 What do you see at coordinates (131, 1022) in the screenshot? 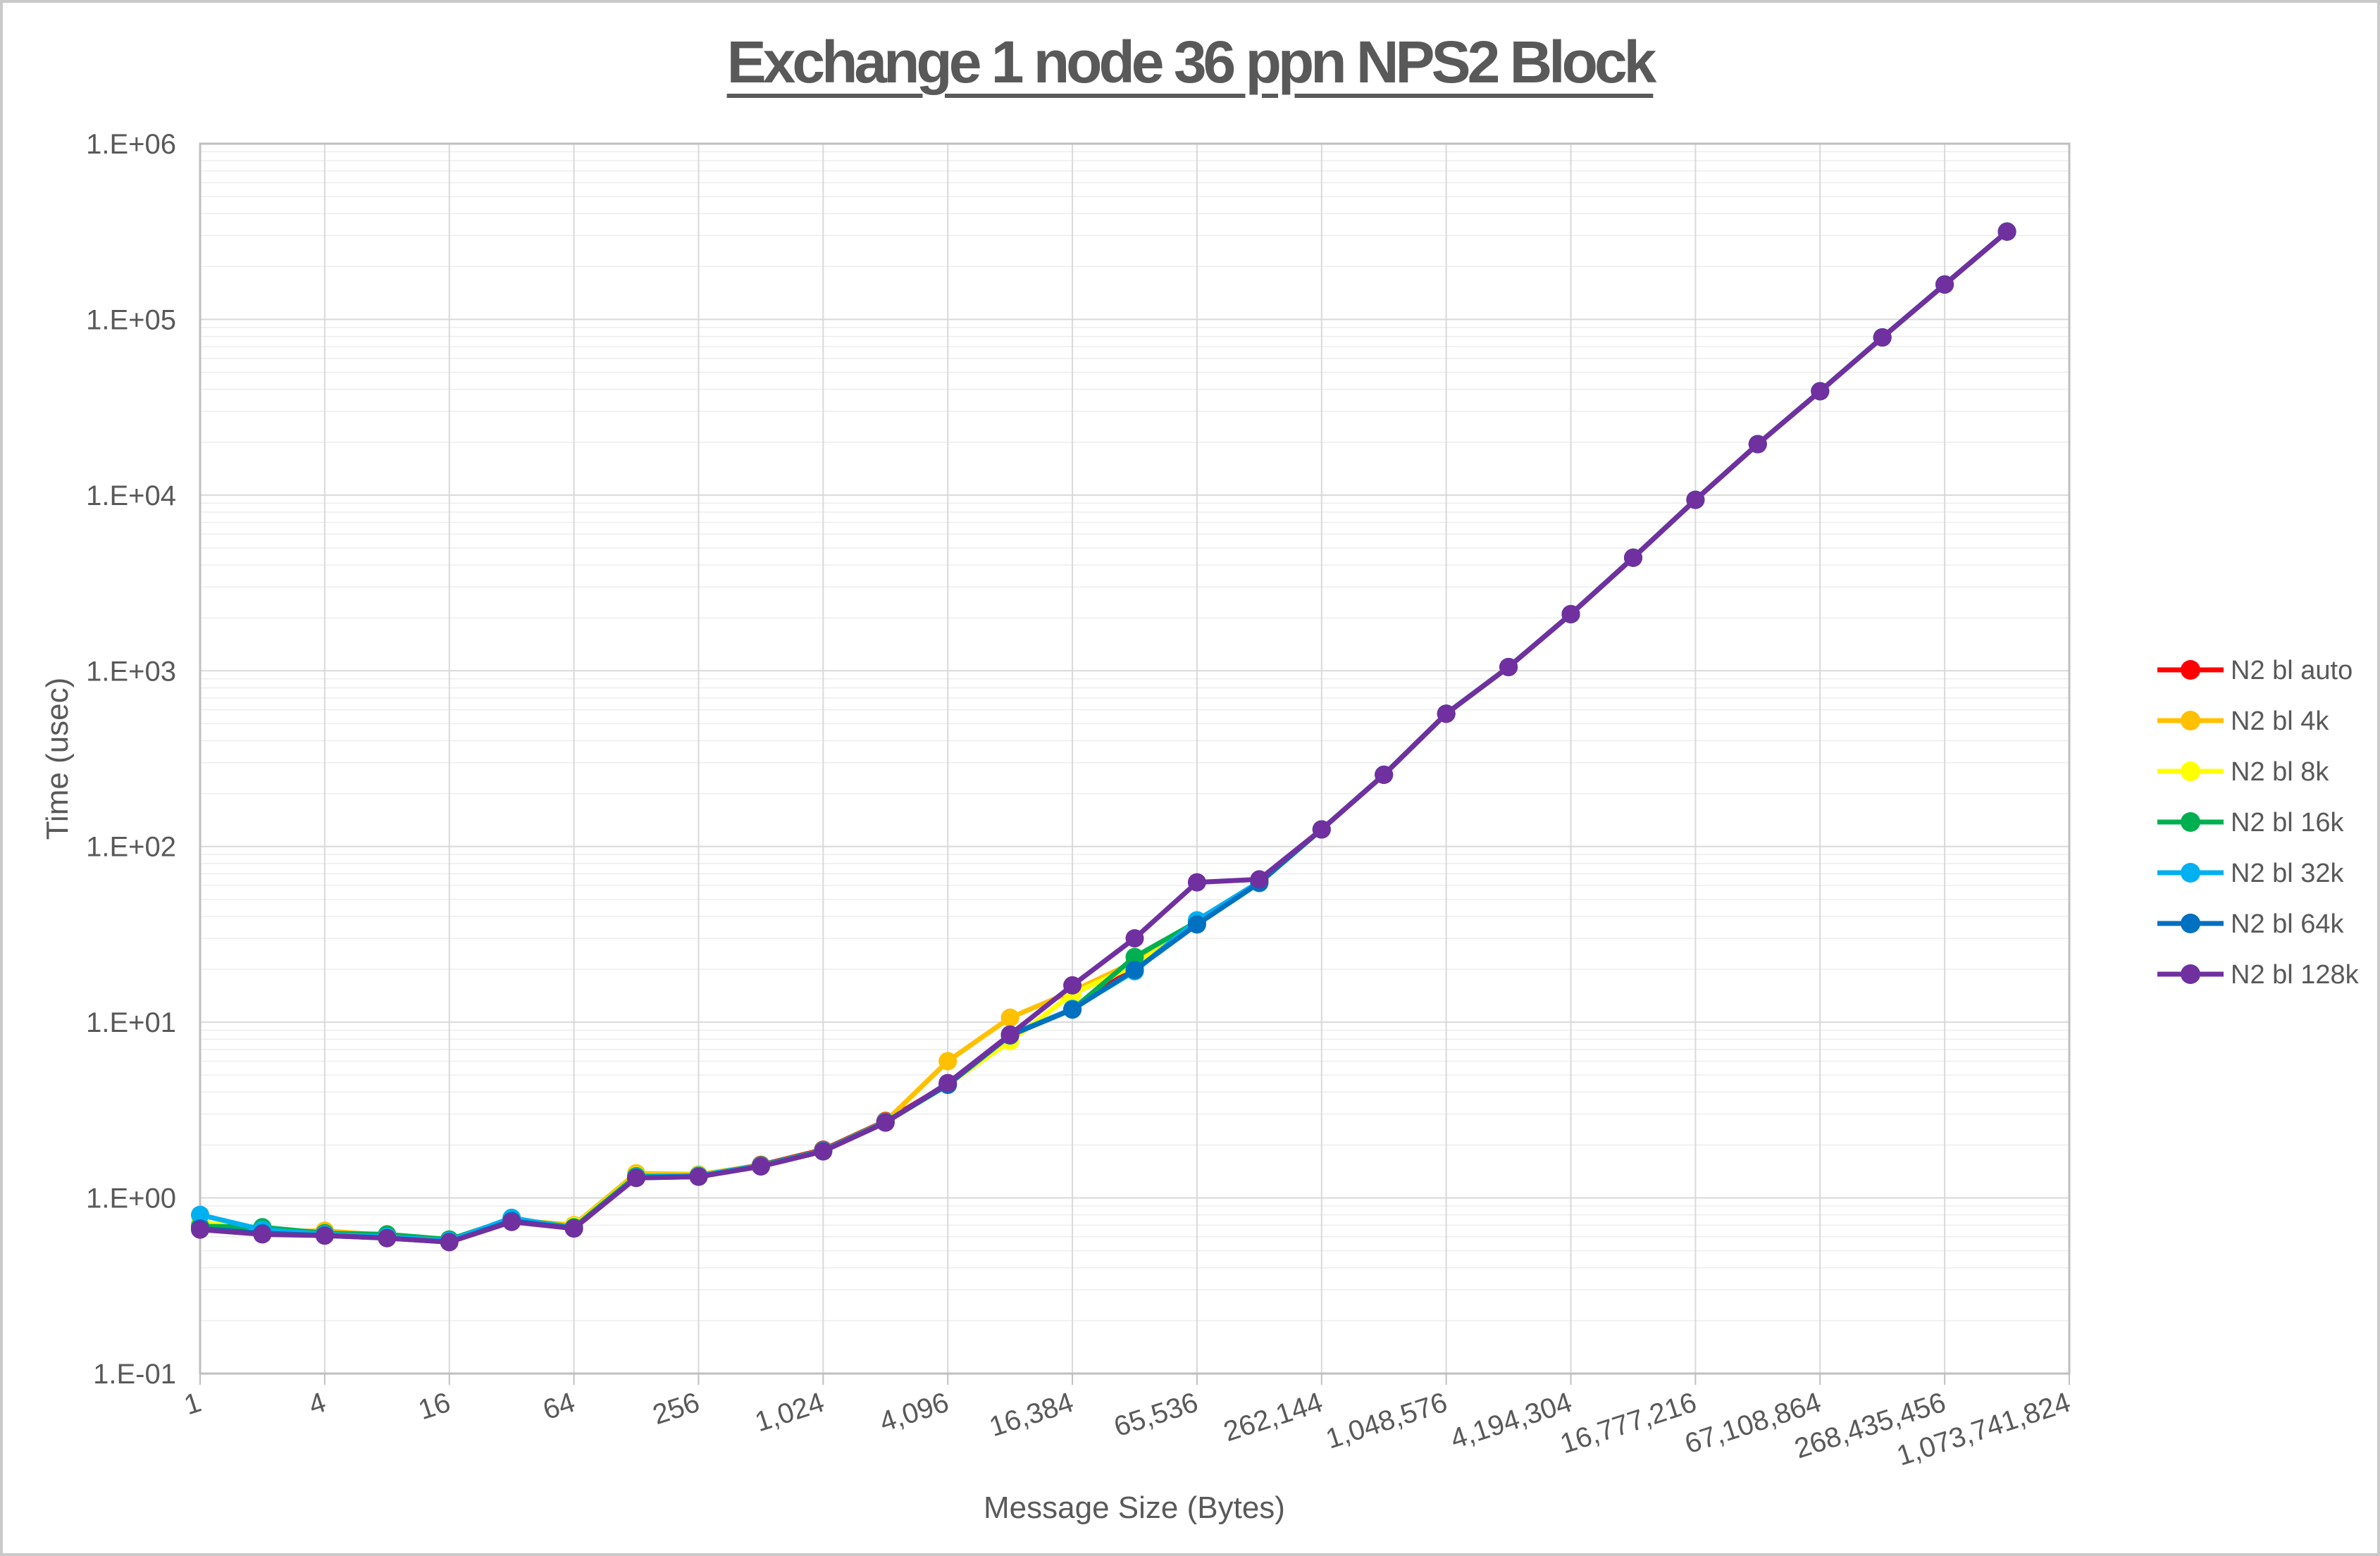
I see `y-tick-label: 1.E+01` at bounding box center [131, 1022].